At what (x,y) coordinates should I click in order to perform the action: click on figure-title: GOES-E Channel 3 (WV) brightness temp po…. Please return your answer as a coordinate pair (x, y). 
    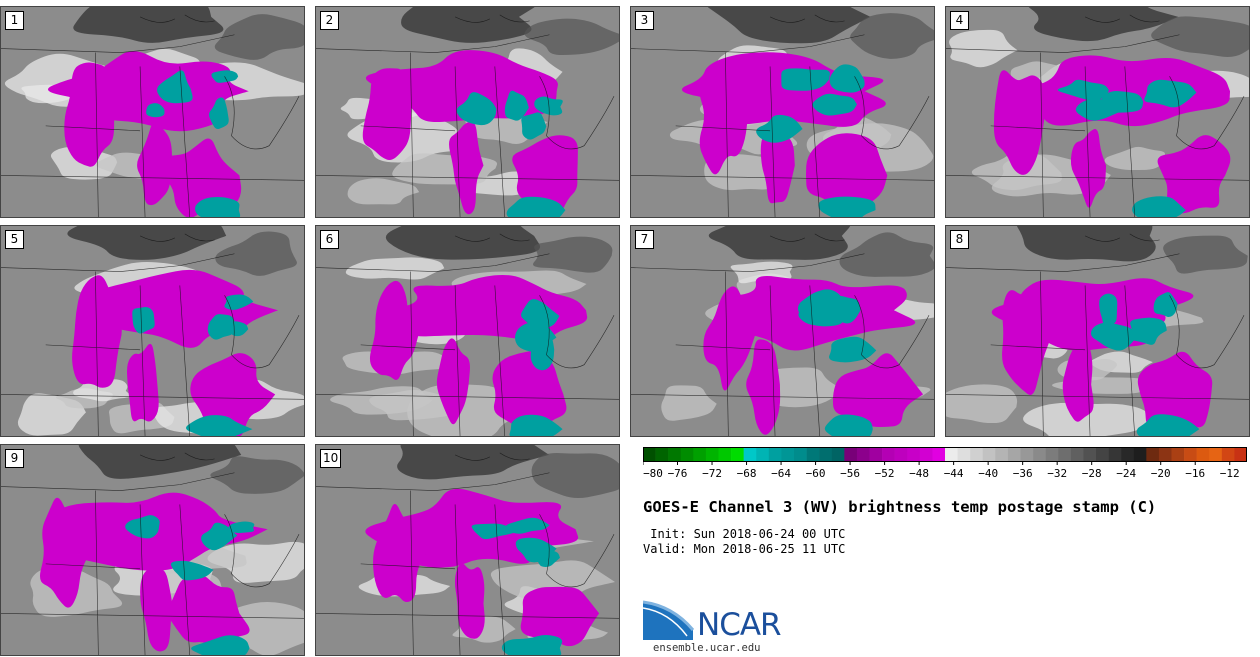
    Looking at the image, I should click on (900, 507).